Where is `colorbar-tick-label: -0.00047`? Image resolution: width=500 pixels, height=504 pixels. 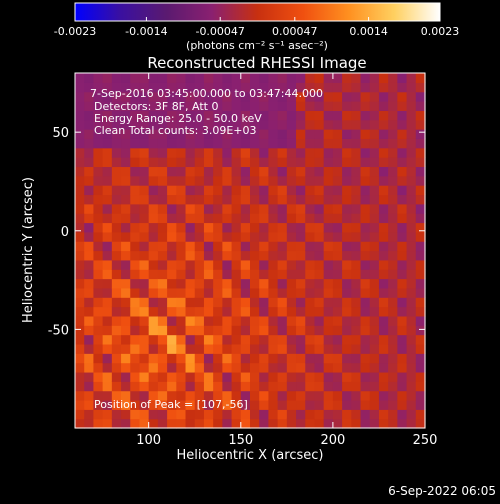
colorbar-tick-label: -0.00047 is located at coordinates (219, 31).